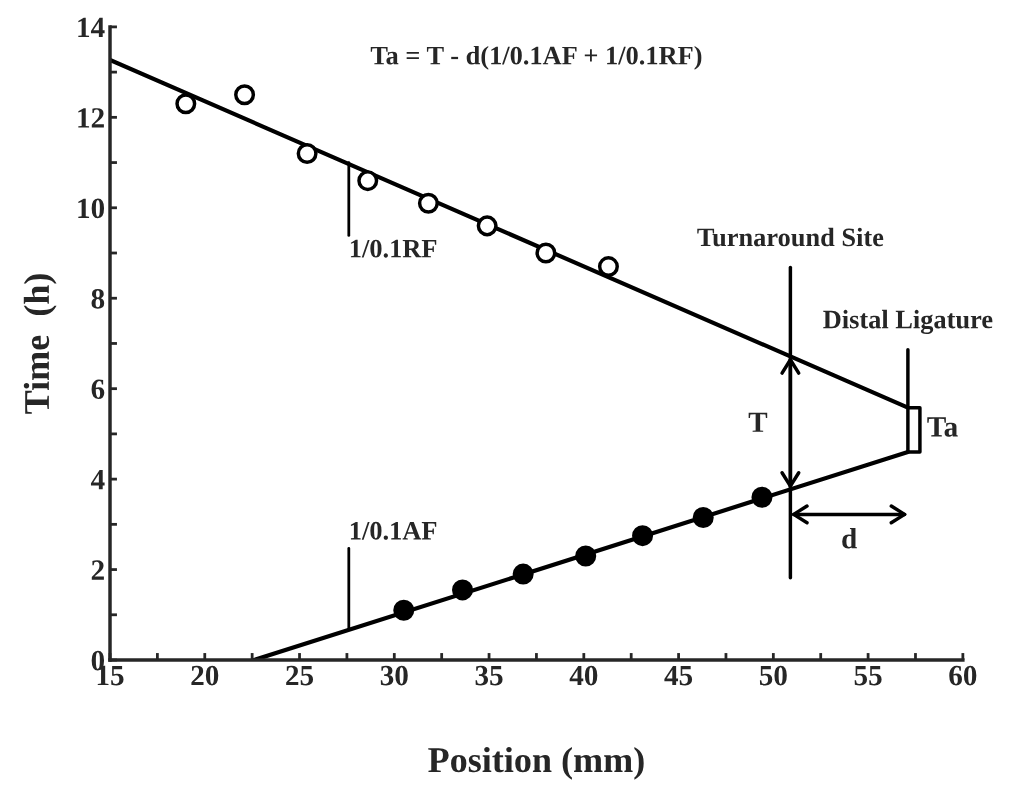 Image resolution: width=1032 pixels, height=791 pixels. What do you see at coordinates (97, 570) in the screenshot?
I see `y-tick-label: 2` at bounding box center [97, 570].